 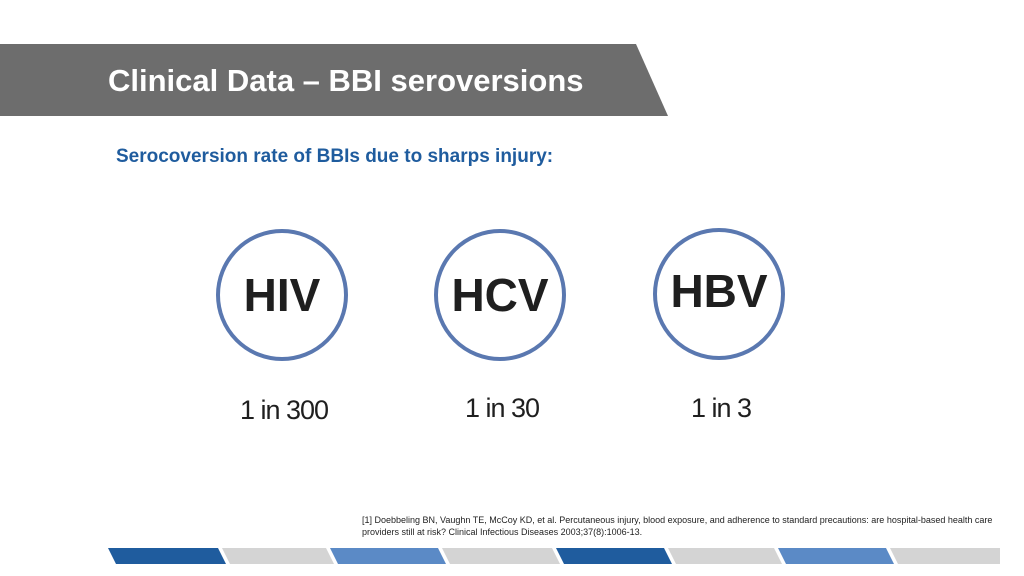 I want to click on footer-bar-graphic, so click(x=554, y=556).